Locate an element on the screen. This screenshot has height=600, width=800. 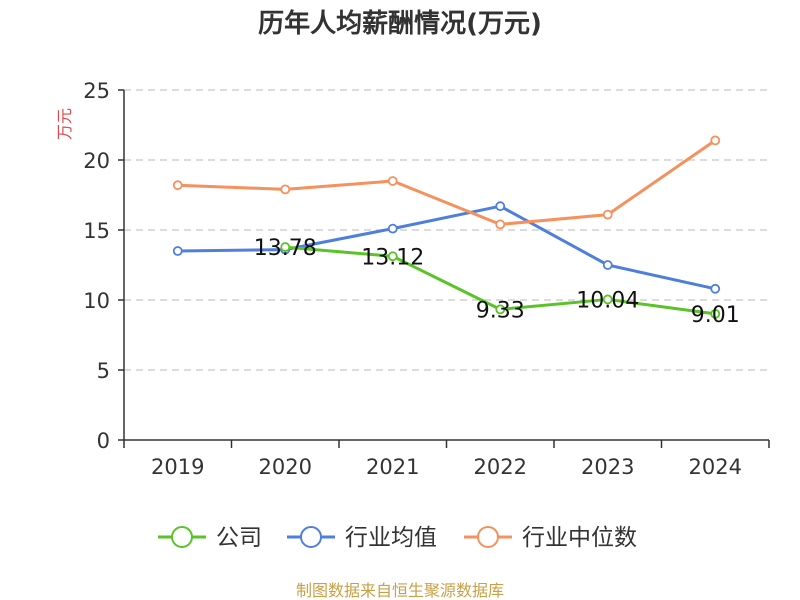
y-tick-label: 15 is located at coordinates (96, 231).